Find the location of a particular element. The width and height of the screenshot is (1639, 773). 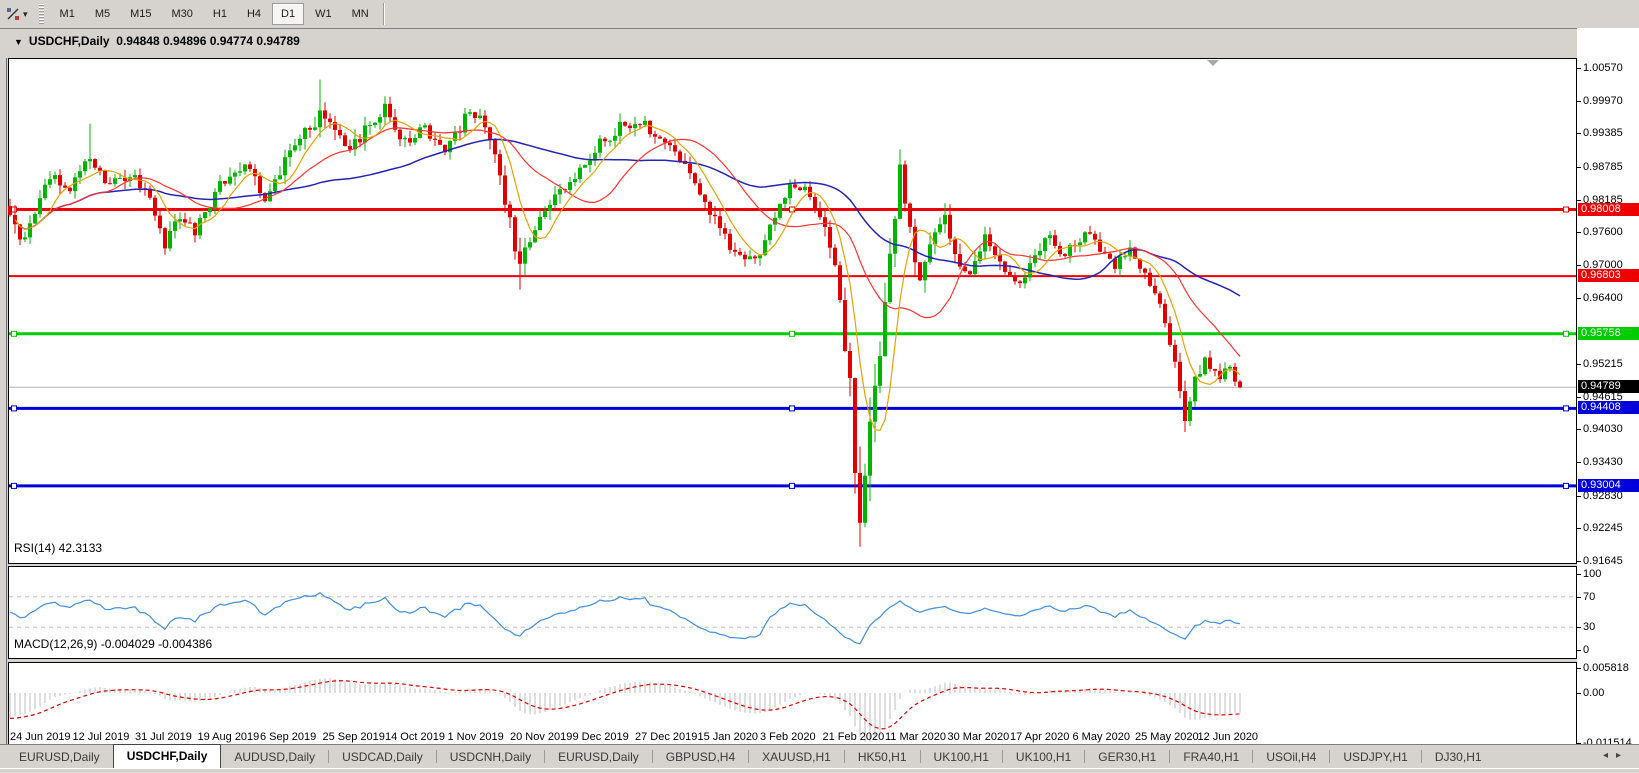

toolbar-grip is located at coordinates (41, 14).